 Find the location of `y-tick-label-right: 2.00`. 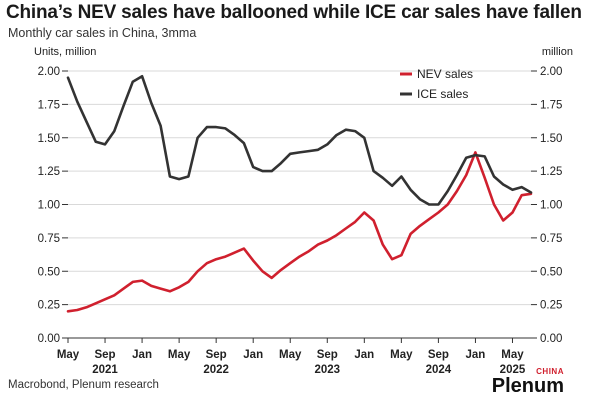

y-tick-label-right: 2.00 is located at coordinates (551, 72).